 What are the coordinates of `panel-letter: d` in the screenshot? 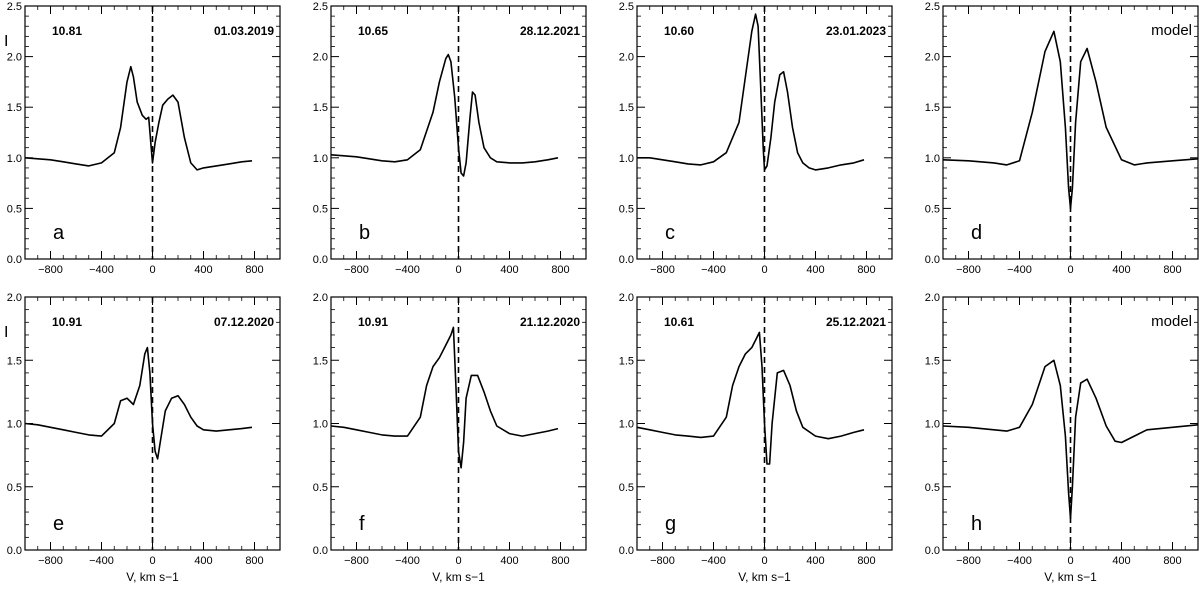 It's located at (976, 233).